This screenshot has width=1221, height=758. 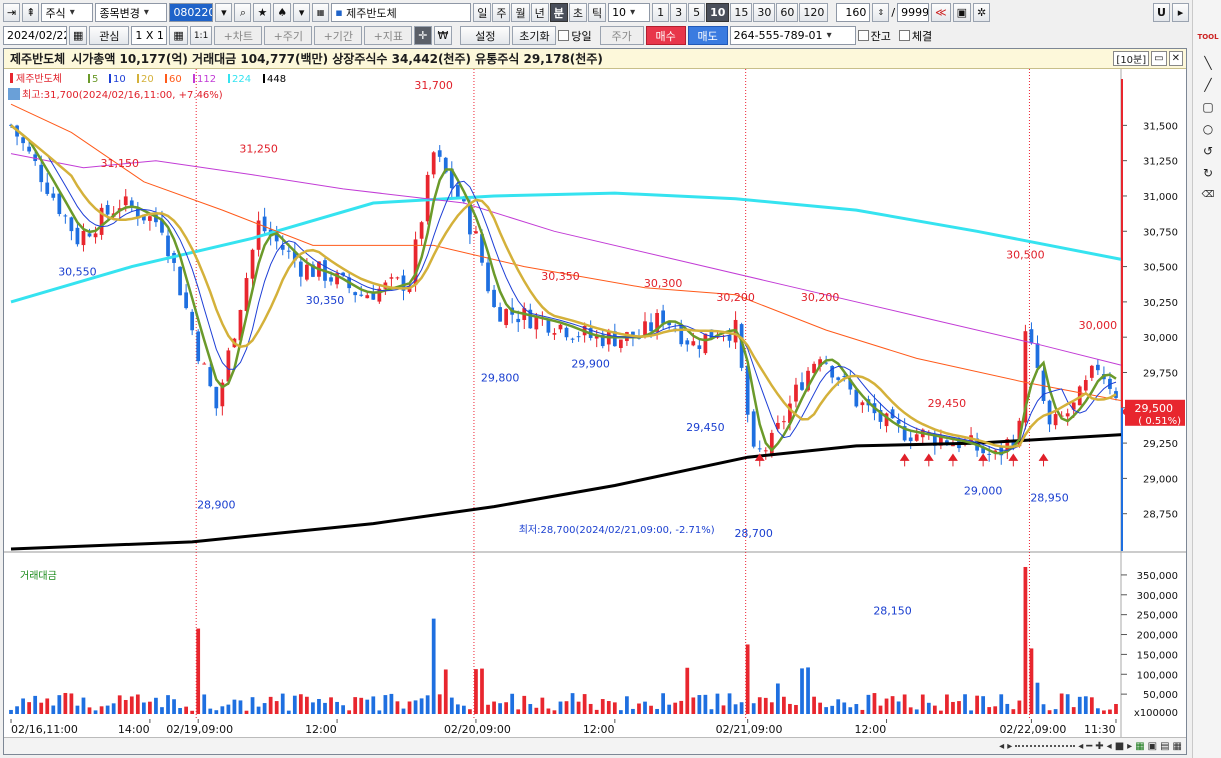 I want to click on period-year: 년, so click(x=539, y=12).